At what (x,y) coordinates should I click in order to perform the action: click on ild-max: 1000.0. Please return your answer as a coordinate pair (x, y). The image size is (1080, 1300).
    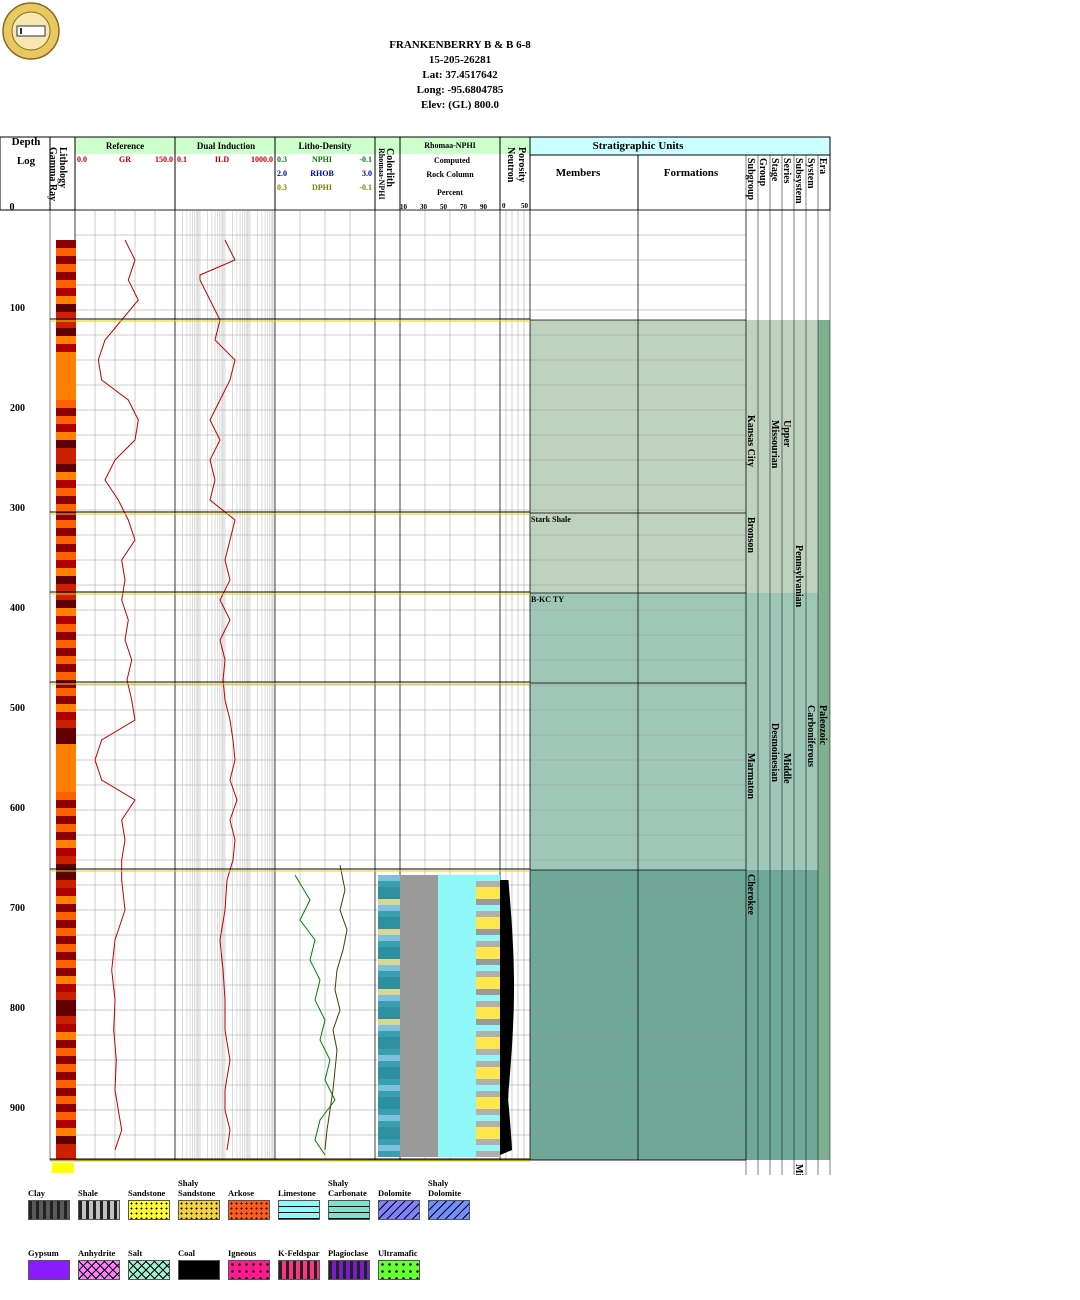
    Looking at the image, I should click on (262, 159).